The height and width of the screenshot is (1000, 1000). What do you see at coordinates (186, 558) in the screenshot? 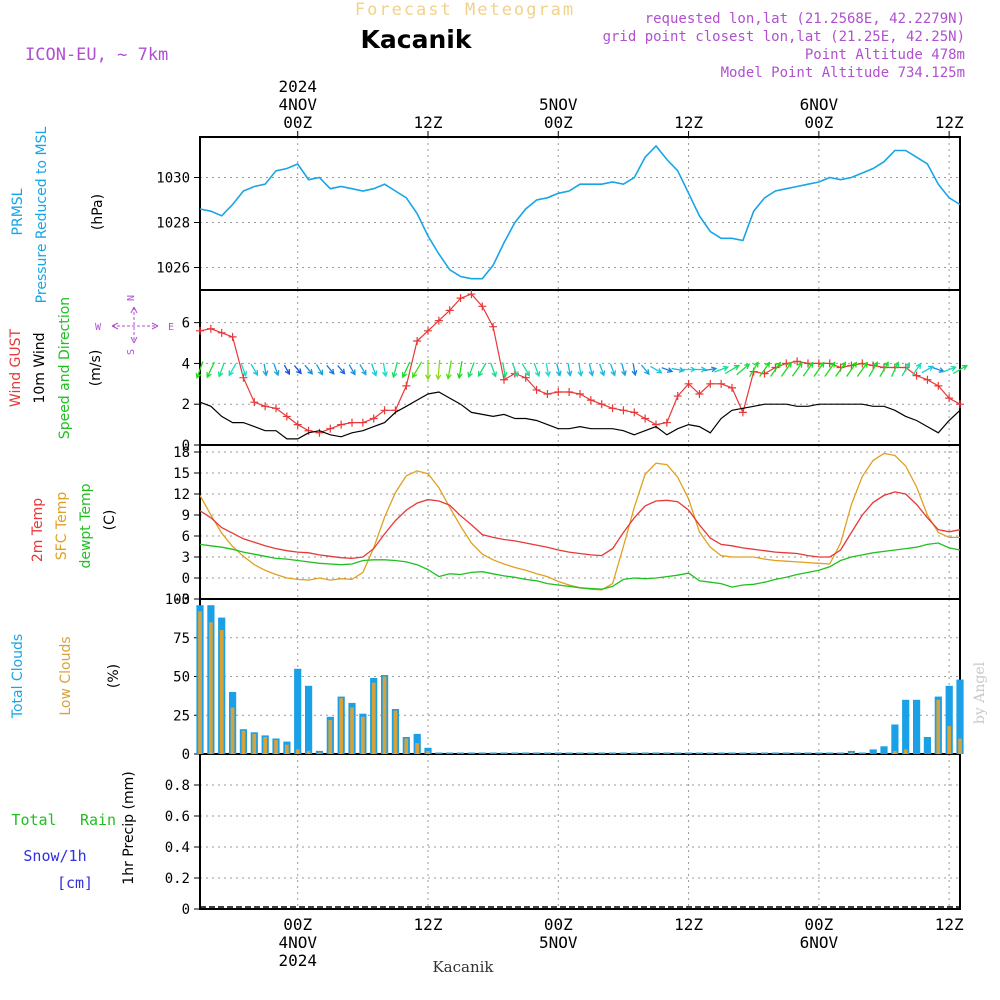
I see `y-tick-label: 3` at bounding box center [186, 558].